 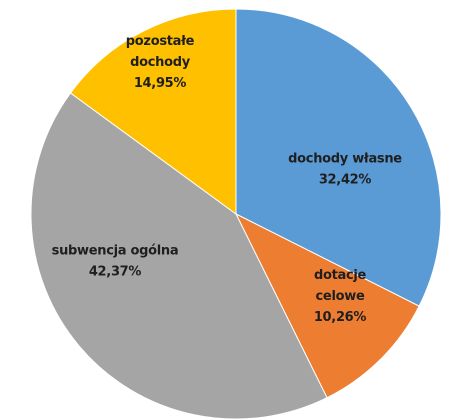 I want to click on data-label-name: dochody, so click(x=160, y=62).